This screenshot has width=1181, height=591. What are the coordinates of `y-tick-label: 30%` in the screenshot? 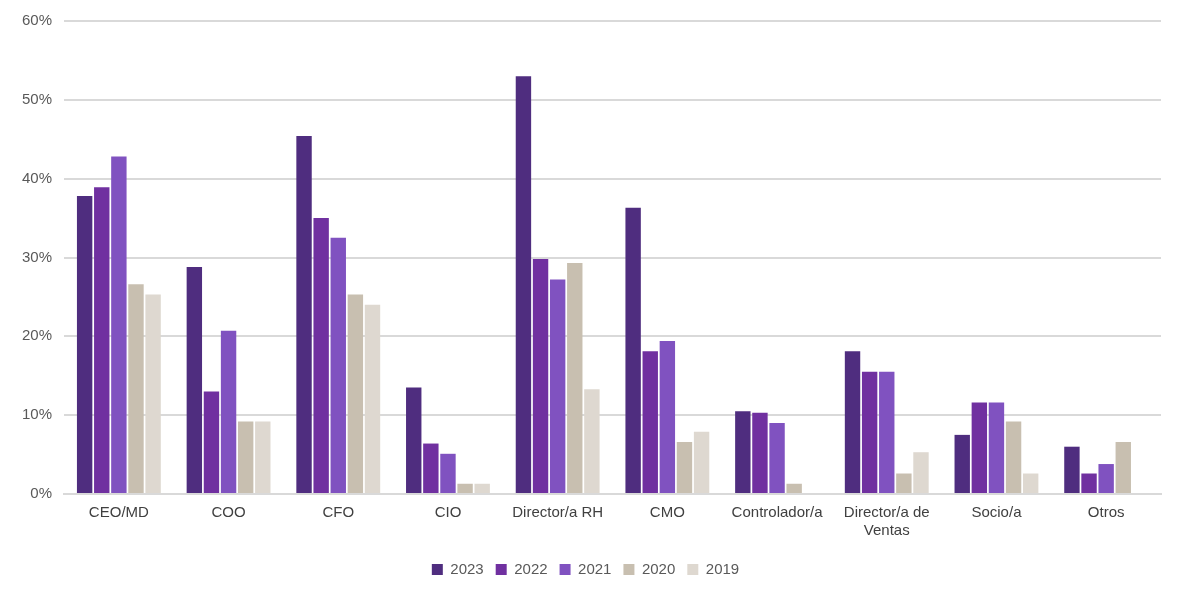 It's located at (37, 256).